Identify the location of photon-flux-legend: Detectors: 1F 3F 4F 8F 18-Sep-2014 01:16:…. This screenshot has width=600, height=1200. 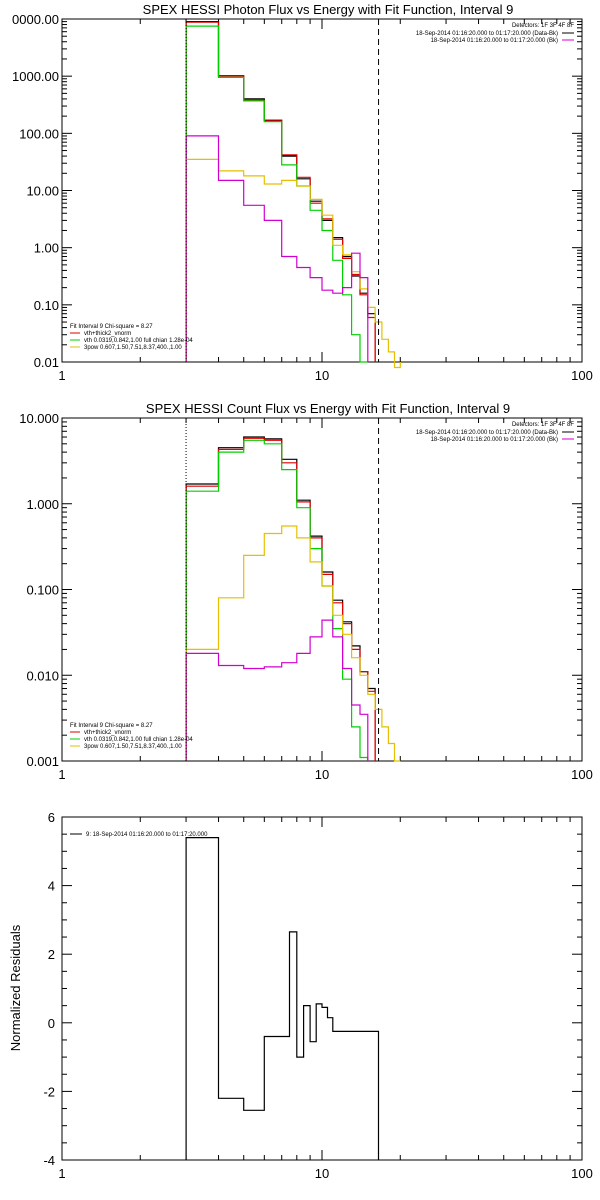
(495, 33).